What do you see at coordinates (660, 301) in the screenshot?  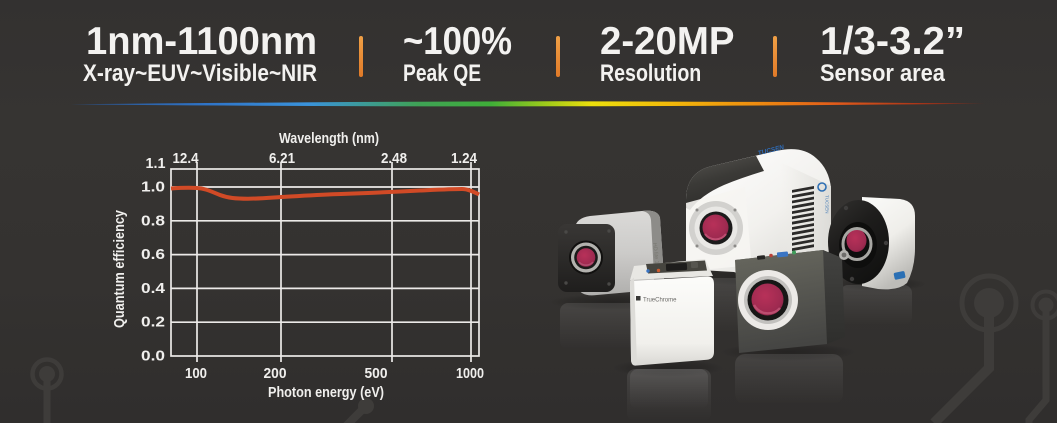 I see `svg-text: TrueChrome` at bounding box center [660, 301].